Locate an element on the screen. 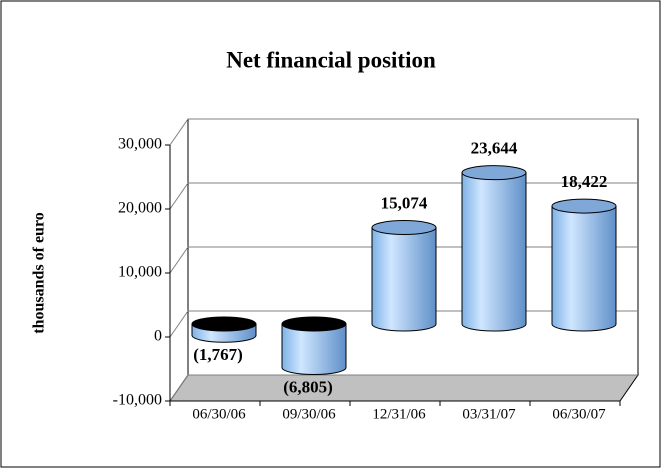 The width and height of the screenshot is (662, 469). value-label: (1,767) is located at coordinates (218, 354).